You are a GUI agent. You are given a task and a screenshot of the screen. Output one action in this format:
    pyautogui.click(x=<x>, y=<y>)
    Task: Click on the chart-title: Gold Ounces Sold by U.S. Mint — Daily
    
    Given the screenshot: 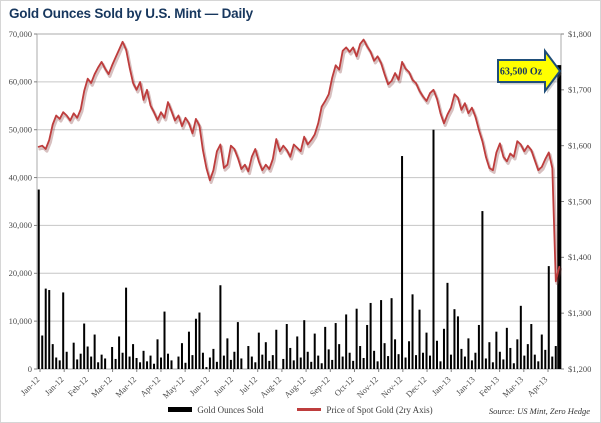 What is the action you would take?
    pyautogui.click(x=131, y=13)
    